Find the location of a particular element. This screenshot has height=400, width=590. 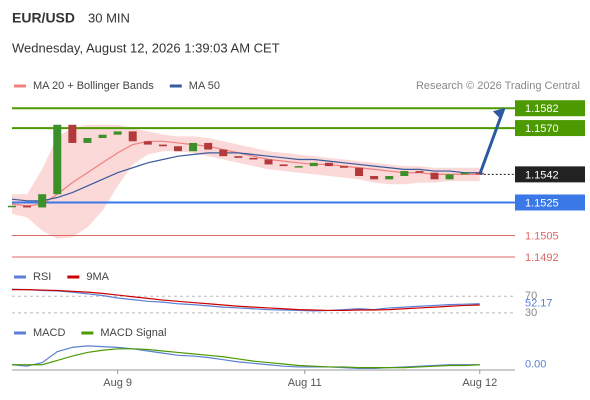

interval: 30 MIN is located at coordinates (109, 17).